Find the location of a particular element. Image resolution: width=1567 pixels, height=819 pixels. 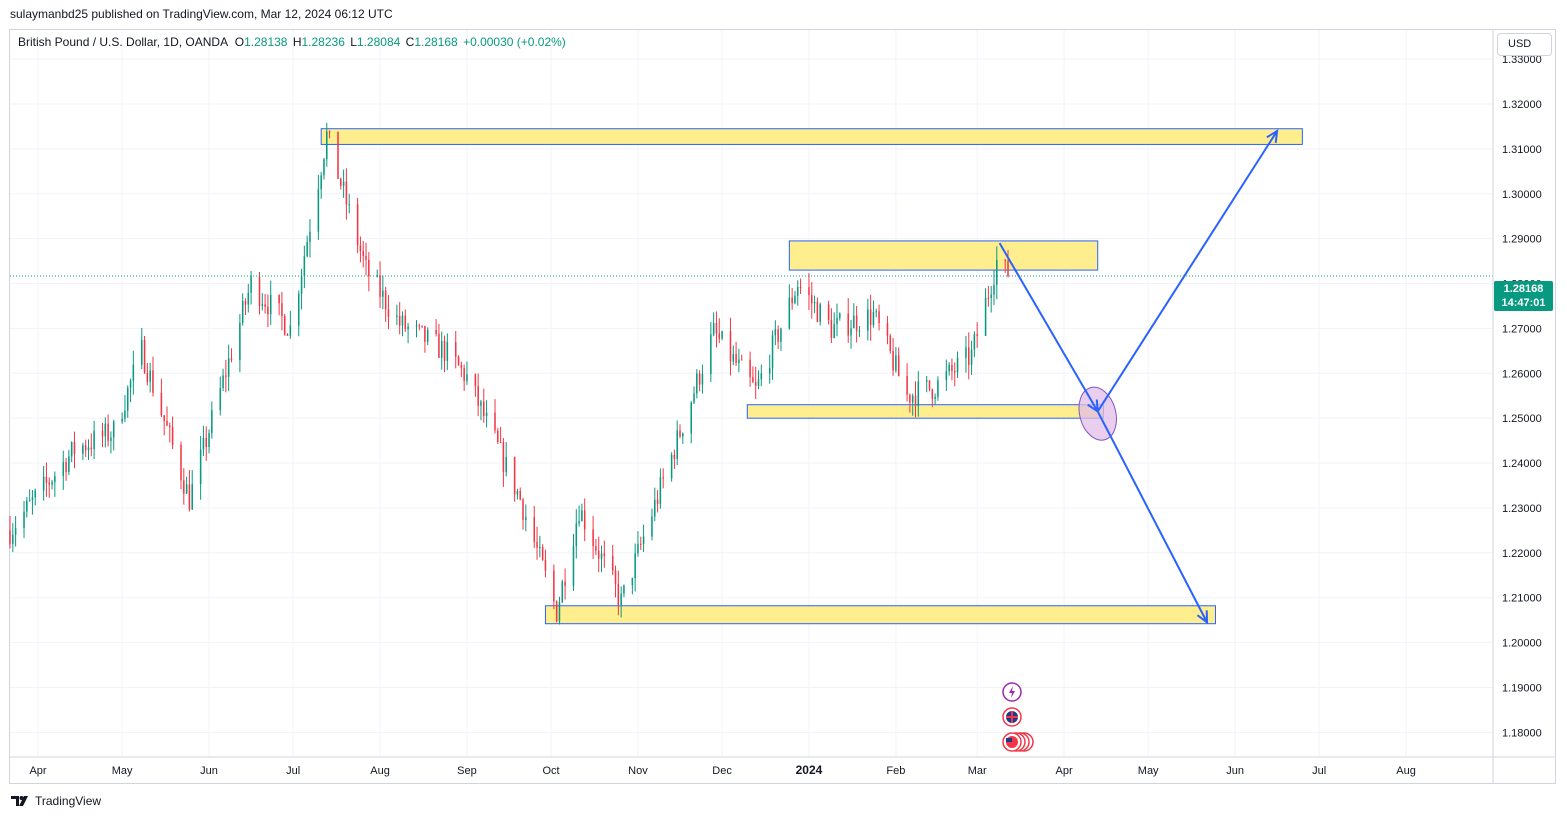

price-tick-label: 1.26000 is located at coordinates (1522, 374).